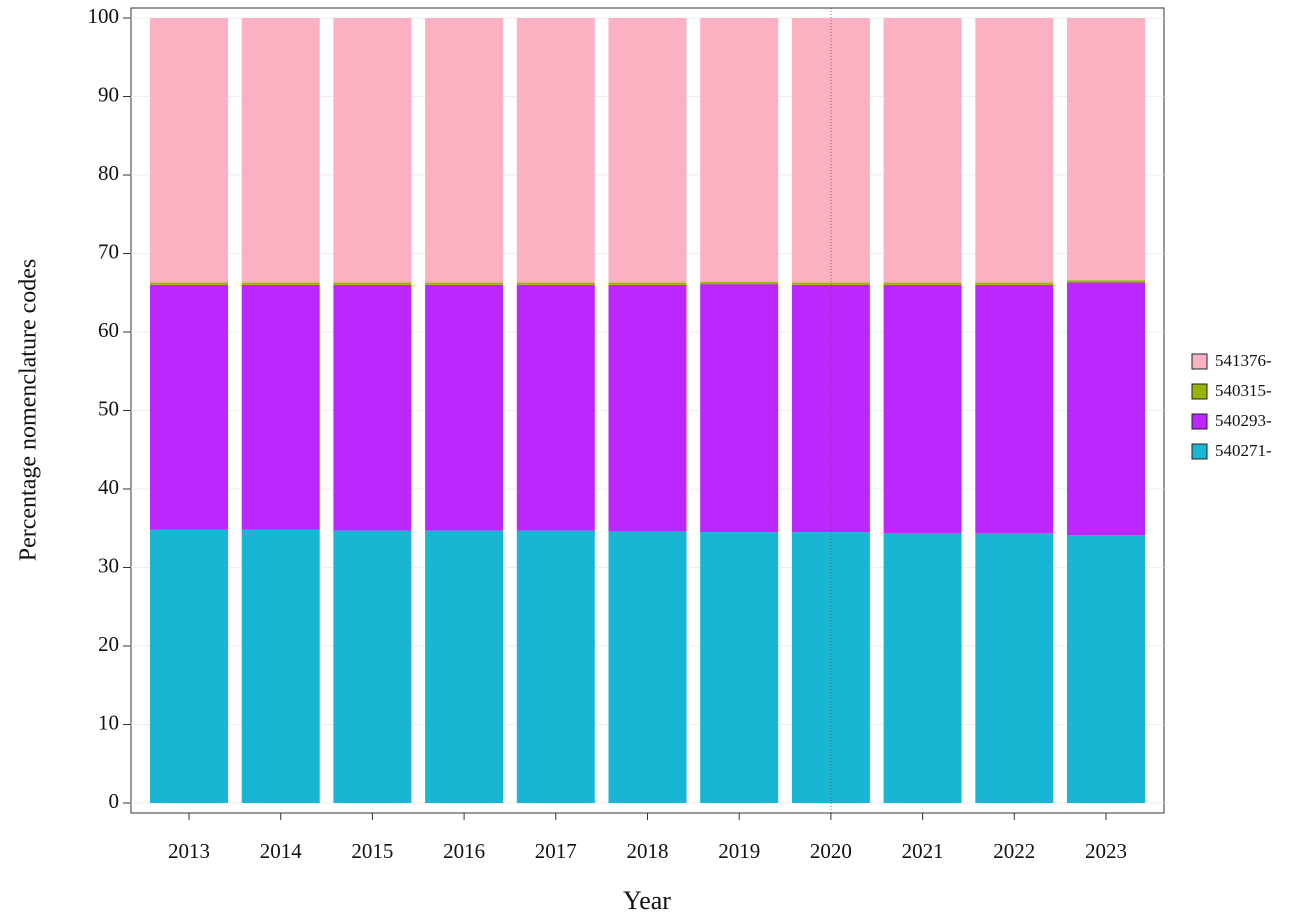 This screenshot has width=1304, height=915. Describe the element at coordinates (1243, 360) in the screenshot. I see `legend-label: 541376-` at that location.